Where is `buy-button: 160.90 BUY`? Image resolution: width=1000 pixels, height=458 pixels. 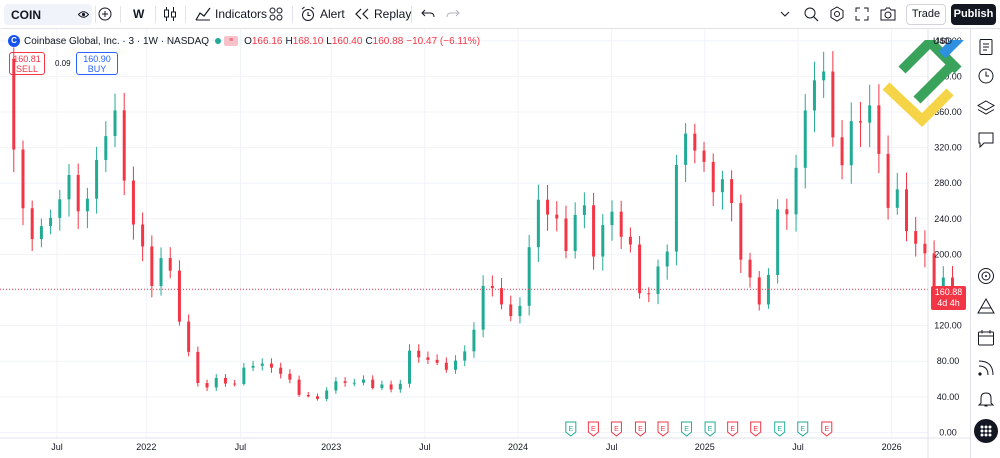 buy-button: 160.90 BUY is located at coordinates (97, 63).